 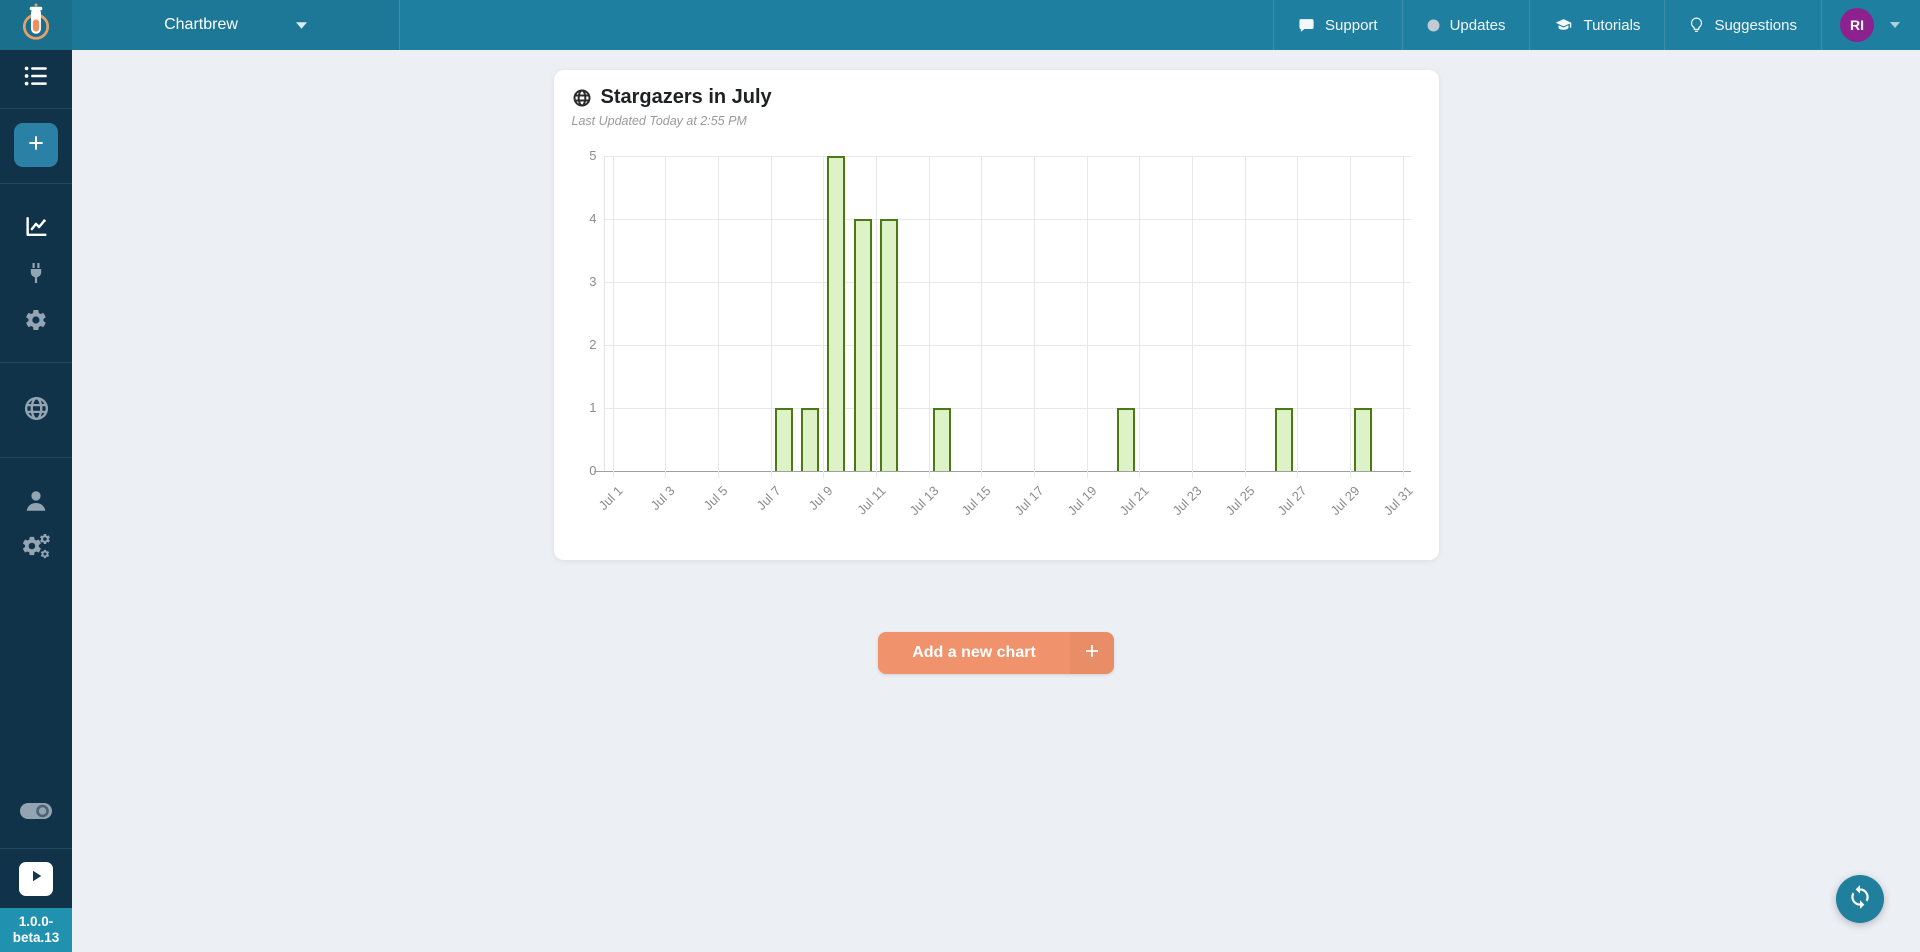 What do you see at coordinates (1306, 25) in the screenshot?
I see `chat-icon` at bounding box center [1306, 25].